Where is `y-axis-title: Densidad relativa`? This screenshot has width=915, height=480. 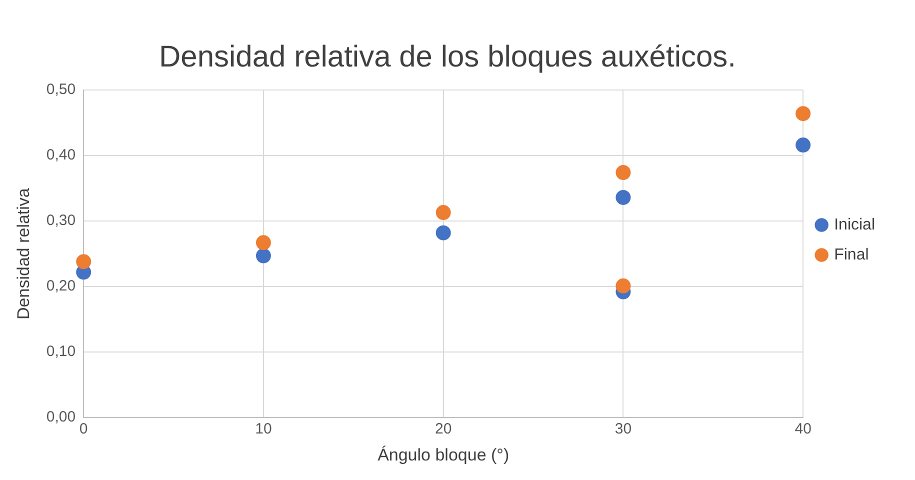
y-axis-title: Densidad relativa is located at coordinates (23, 254).